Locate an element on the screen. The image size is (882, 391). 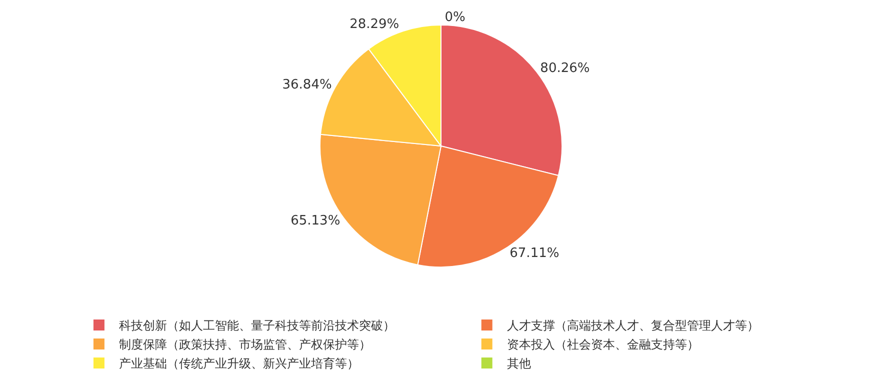
data-label: 36.84% is located at coordinates (307, 84).